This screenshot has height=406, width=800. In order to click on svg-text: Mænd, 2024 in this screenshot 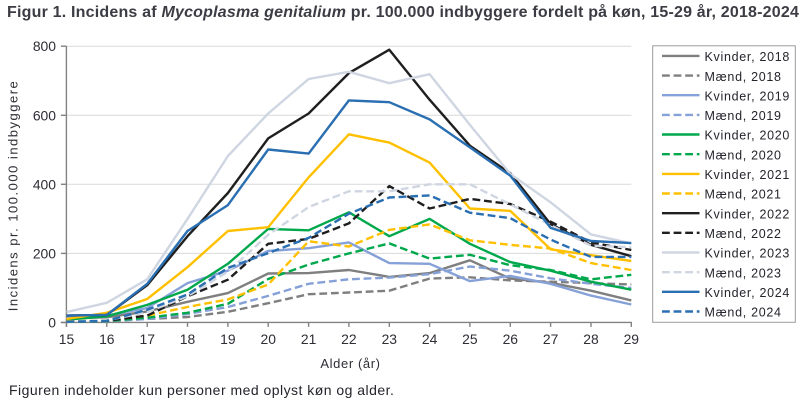, I will do `click(743, 313)`.